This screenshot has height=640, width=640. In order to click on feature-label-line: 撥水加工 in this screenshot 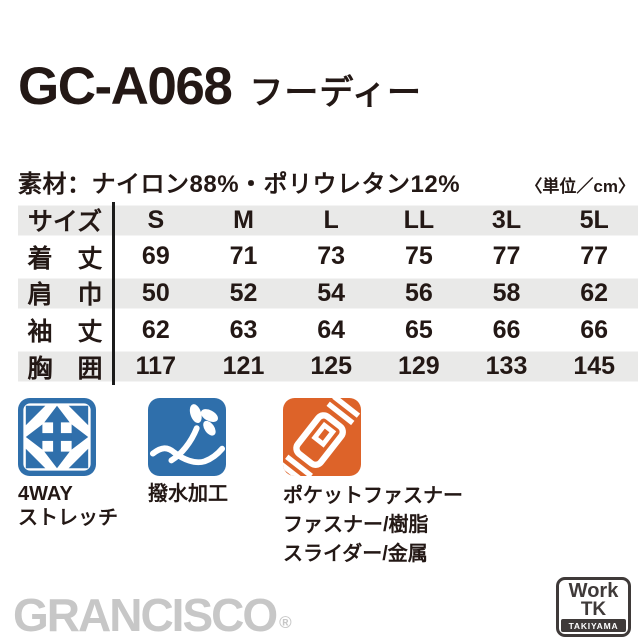, I will do `click(188, 494)`.